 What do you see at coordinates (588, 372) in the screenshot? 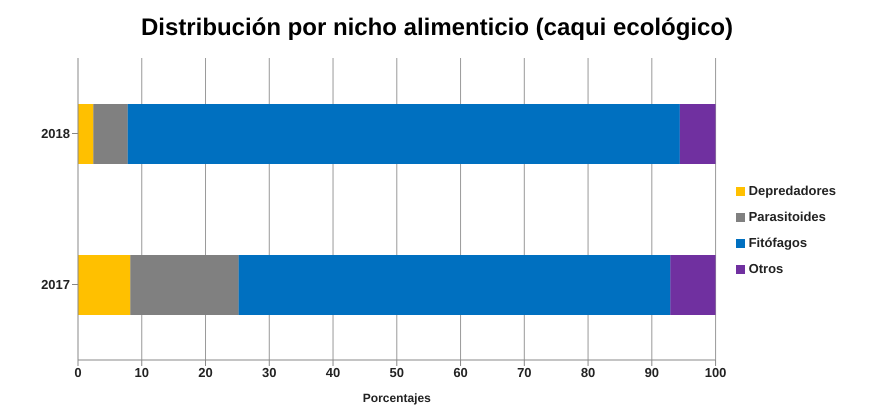
I see `x-tick-label: 80` at bounding box center [588, 372].